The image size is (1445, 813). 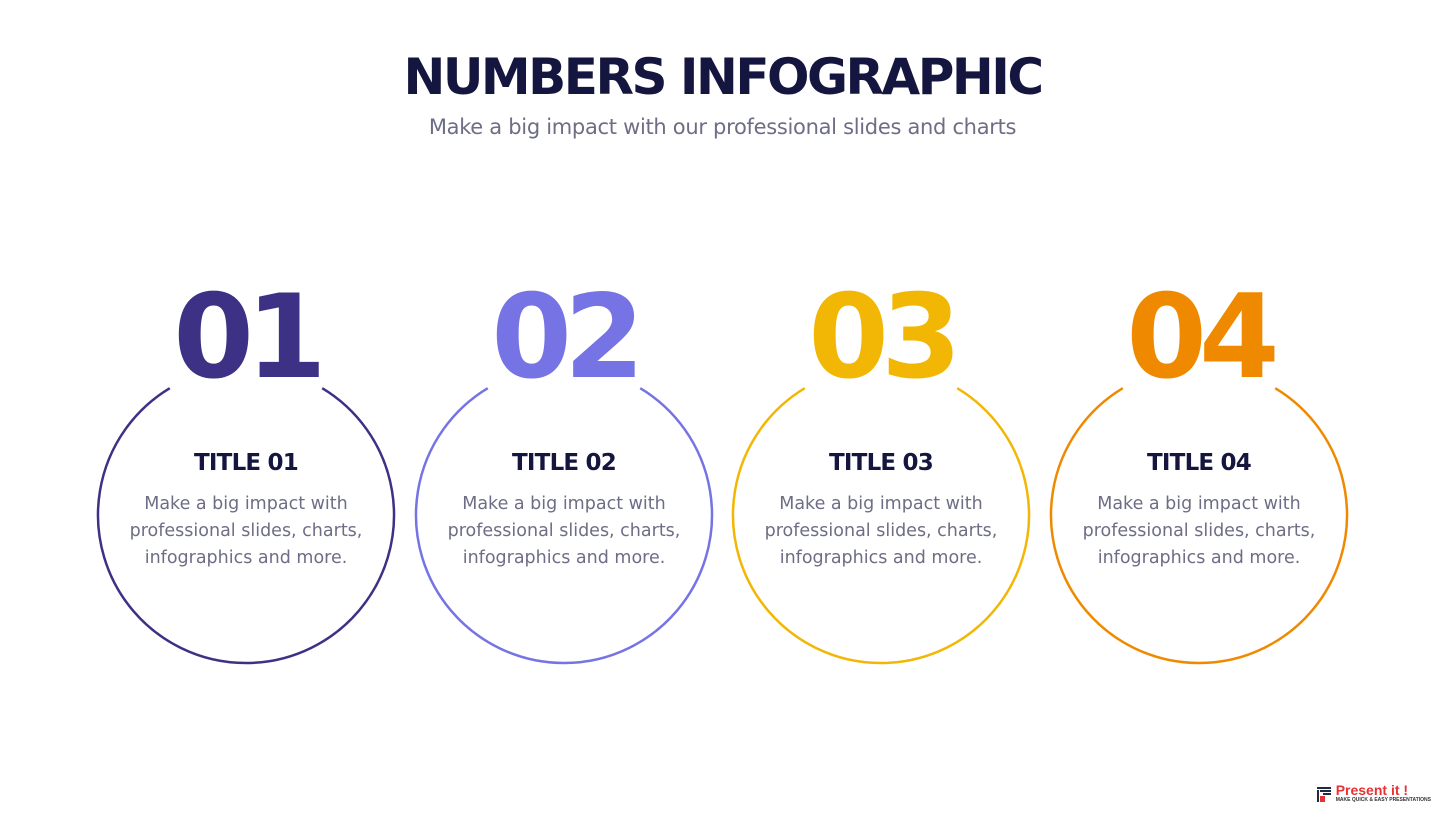 I want to click on logo-name: Present it !, so click(x=1372, y=790).